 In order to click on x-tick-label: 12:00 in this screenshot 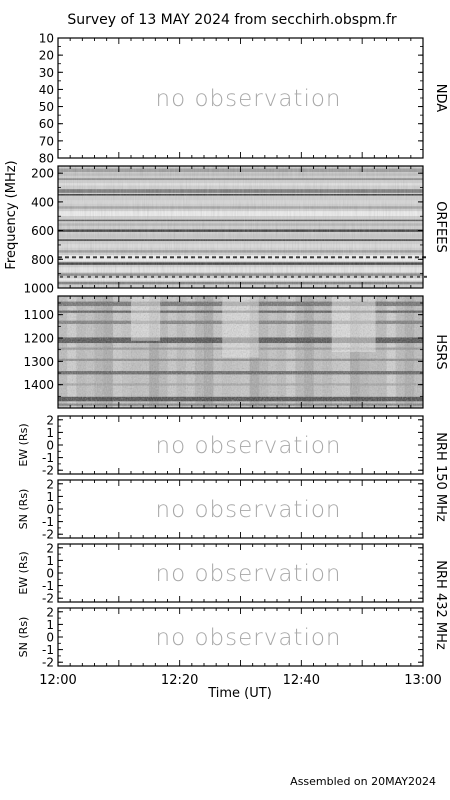, I will do `click(57, 680)`.